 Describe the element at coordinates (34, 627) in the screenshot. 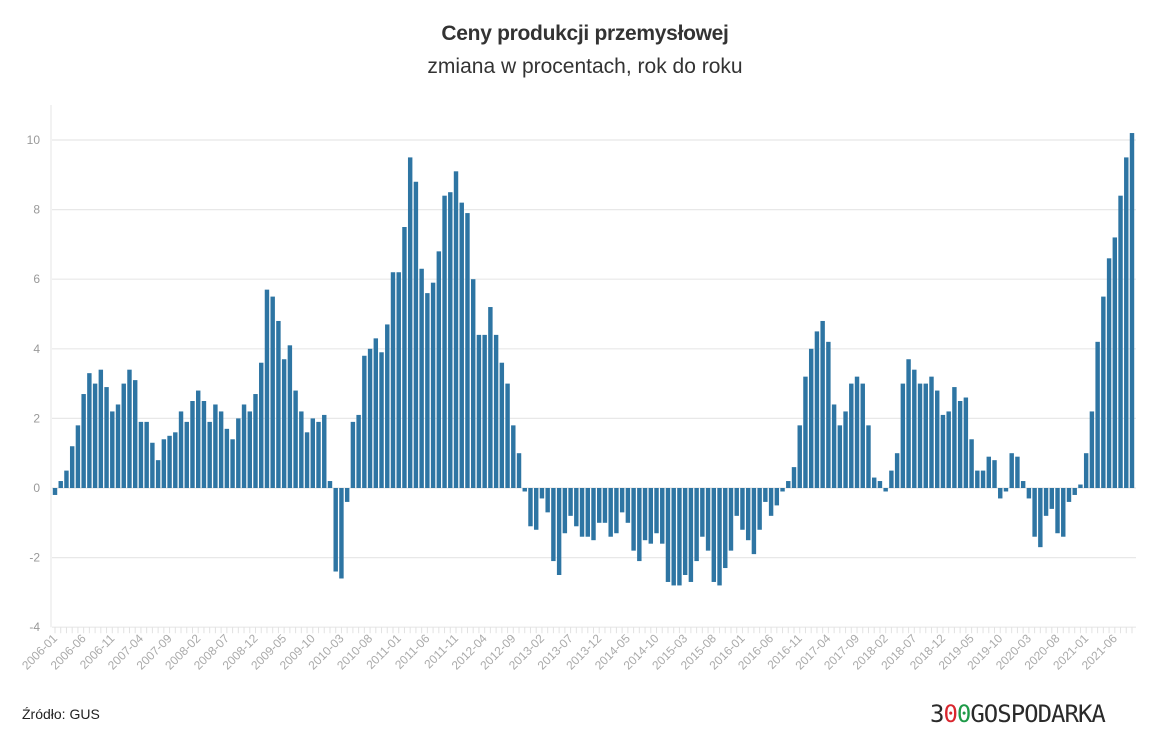

I see `y-tick-label: -4` at that location.